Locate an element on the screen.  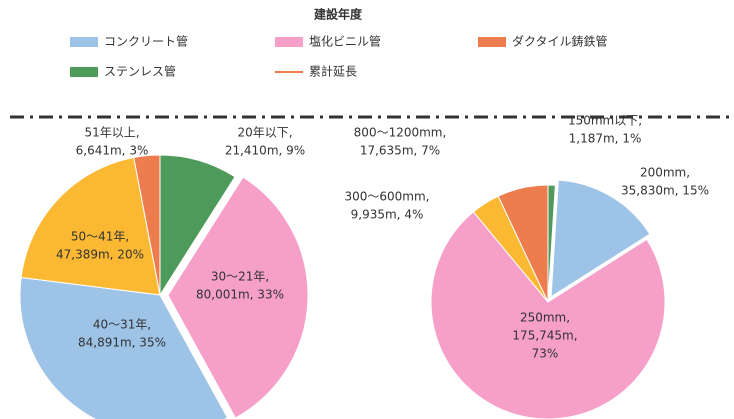
slice-label: 47,389m, 20% is located at coordinates (100, 255).